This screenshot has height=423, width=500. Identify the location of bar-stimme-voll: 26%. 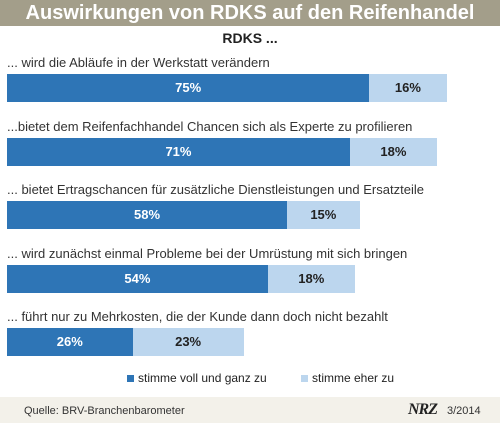
(70, 342).